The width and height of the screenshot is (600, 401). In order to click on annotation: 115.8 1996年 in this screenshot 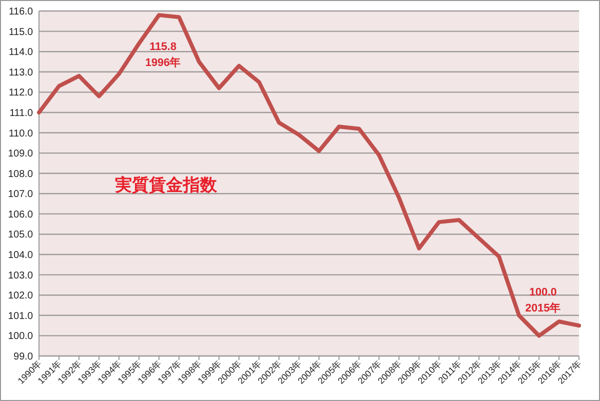, I will do `click(163, 55)`.